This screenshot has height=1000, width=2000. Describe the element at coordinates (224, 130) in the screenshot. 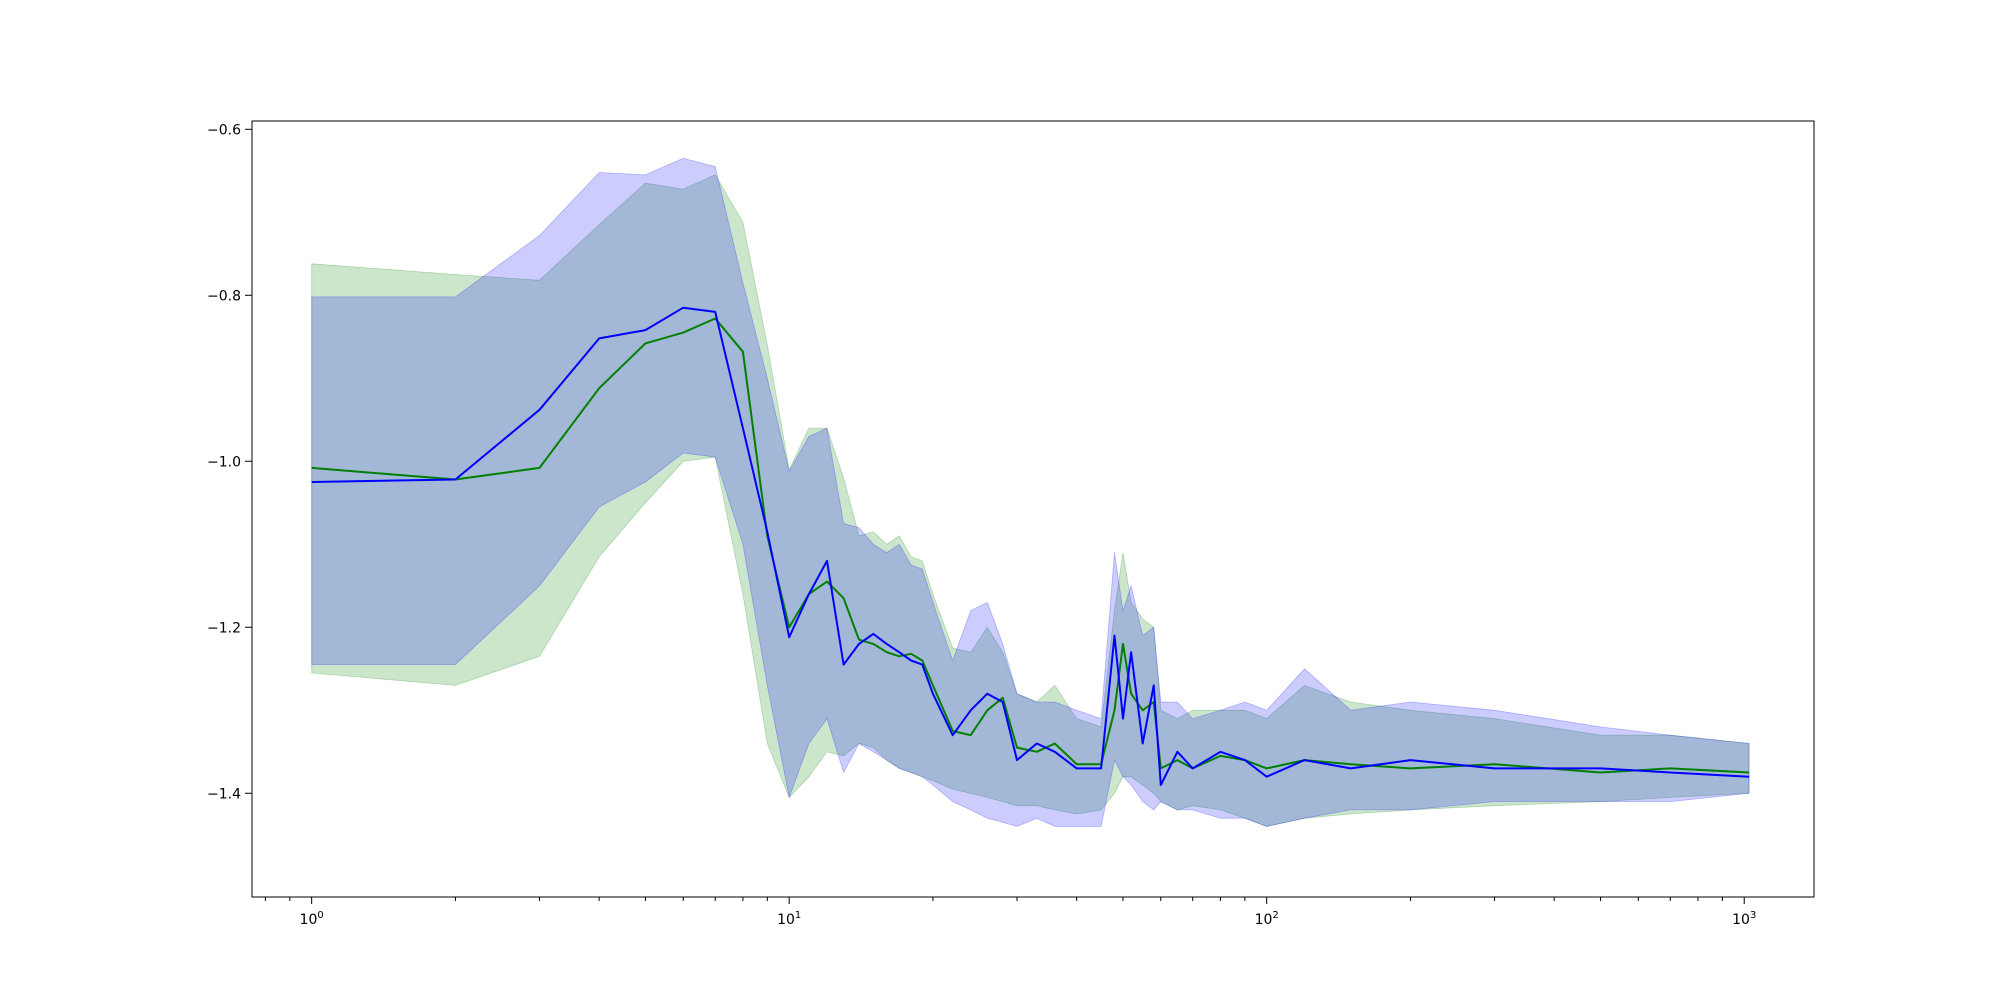

I see `y-tick-label: −0.6` at that location.